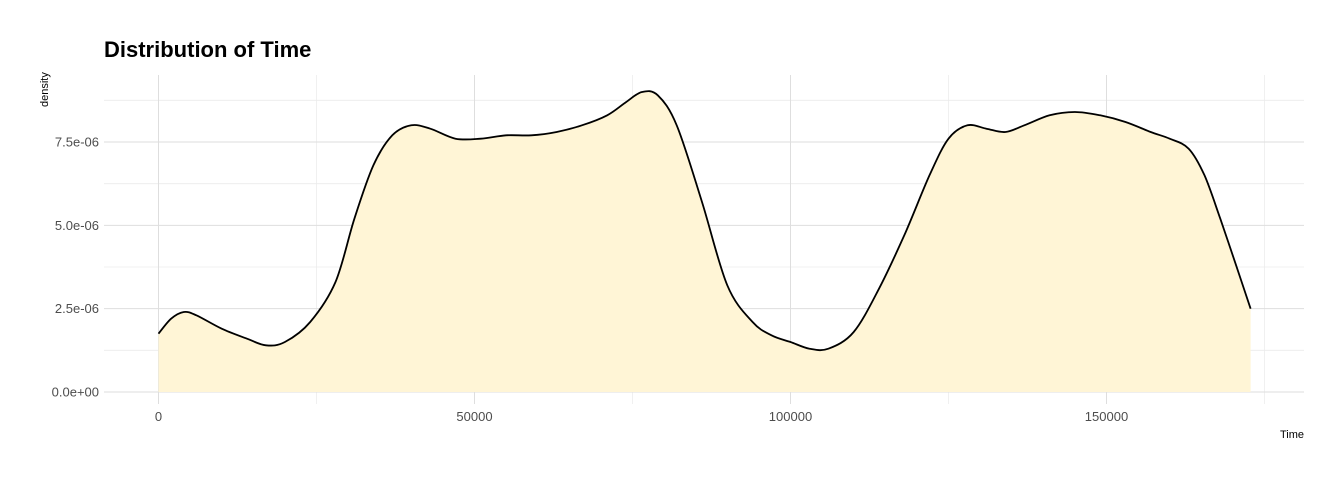  What do you see at coordinates (641, 416) in the screenshot?
I see `x-axis-ticks: 0 50000 100000 150000` at bounding box center [641, 416].